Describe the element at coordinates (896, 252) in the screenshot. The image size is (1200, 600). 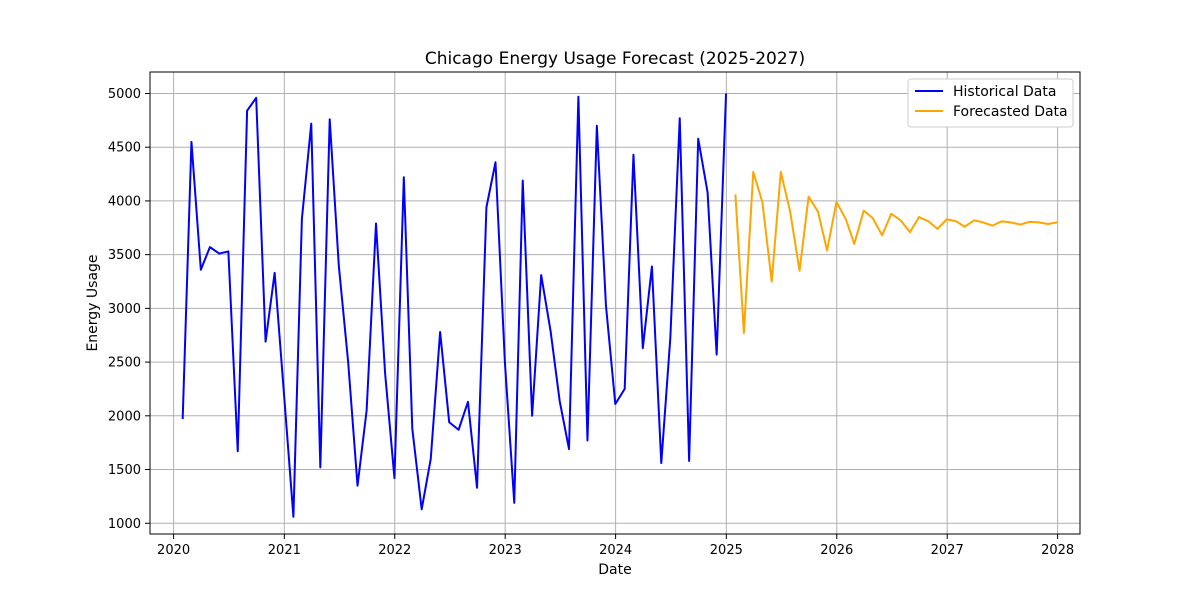
I see `forecasted-data-line` at that location.